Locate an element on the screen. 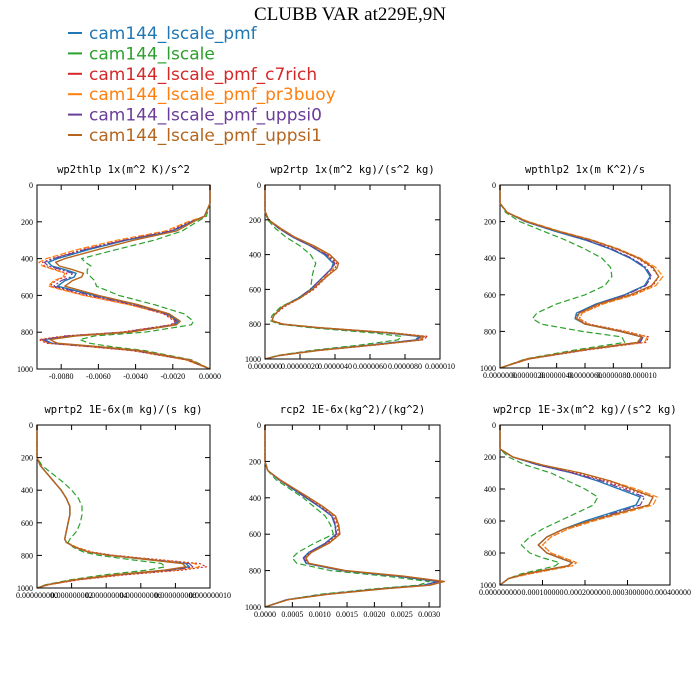  panel-title: wpthlp2 1x(m K^2)/s is located at coordinates (585, 170).